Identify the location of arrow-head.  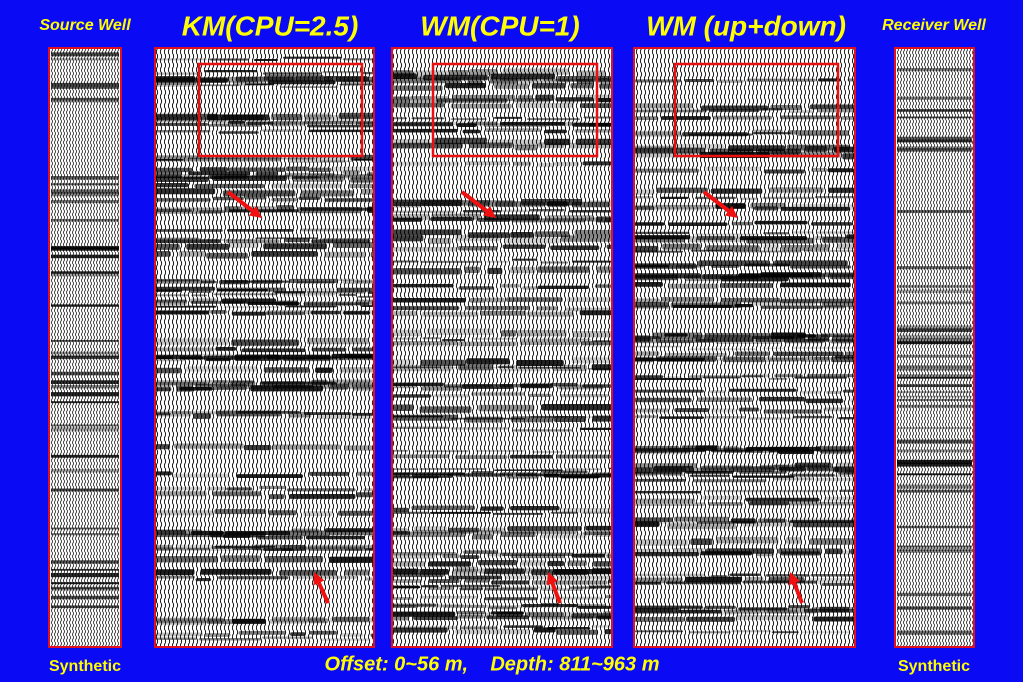
(255, 211).